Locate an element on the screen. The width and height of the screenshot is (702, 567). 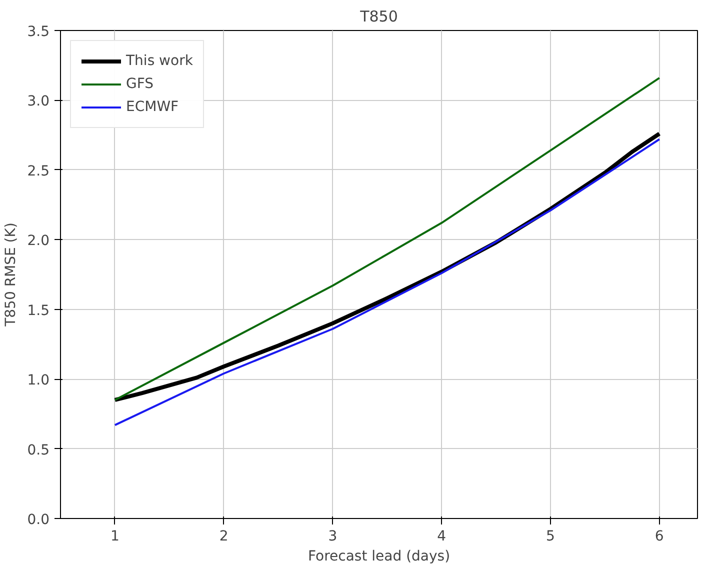
y-axis-title: T850 RMSE (K) is located at coordinates (11, 275).